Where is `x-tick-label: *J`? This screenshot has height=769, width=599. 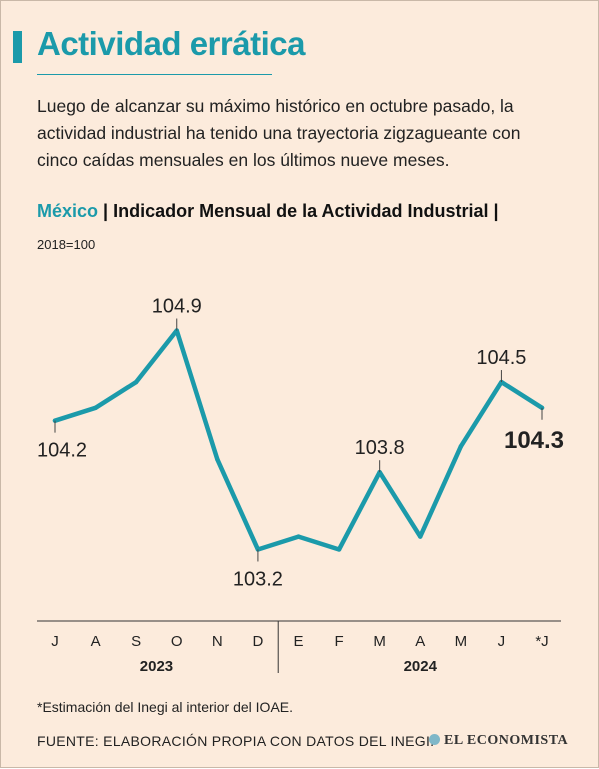
x-tick-label: *J is located at coordinates (541, 641).